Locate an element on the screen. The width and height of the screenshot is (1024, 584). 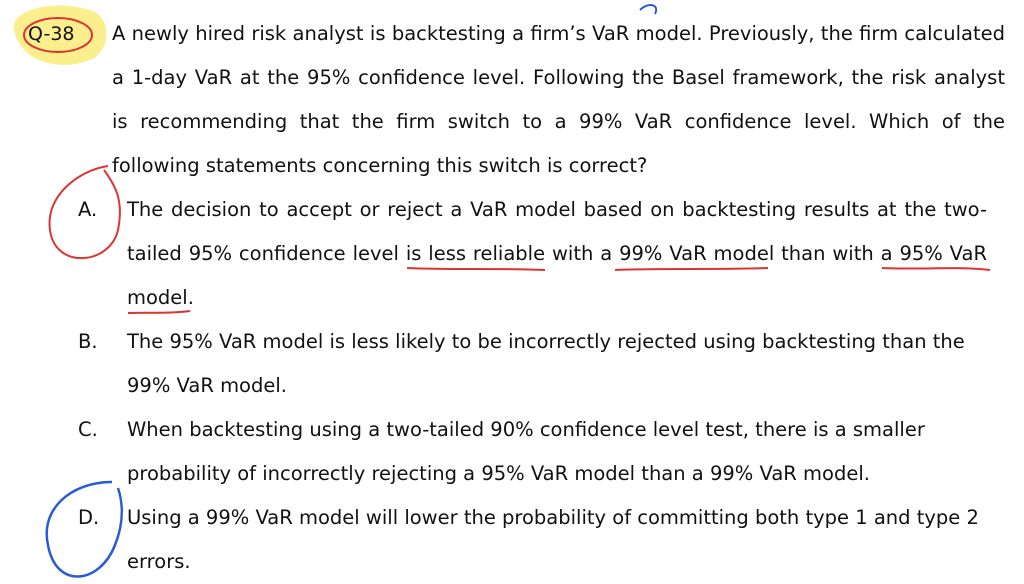
option-line: errors. is located at coordinates (159, 561).